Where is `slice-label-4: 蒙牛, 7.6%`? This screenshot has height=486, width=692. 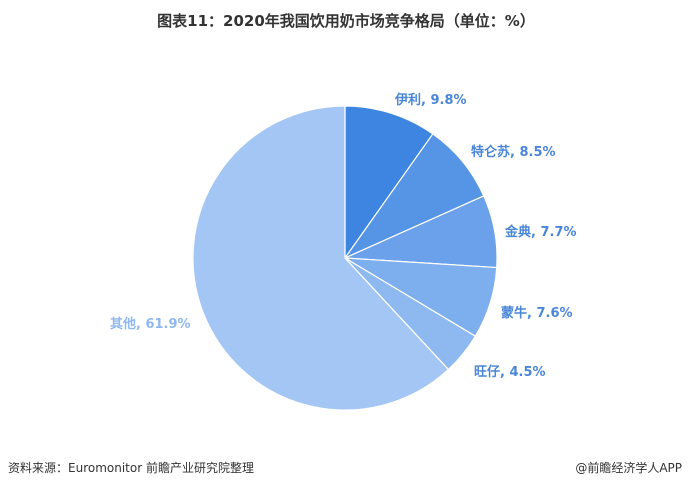
slice-label-4: 蒙牛, 7.6% is located at coordinates (537, 313).